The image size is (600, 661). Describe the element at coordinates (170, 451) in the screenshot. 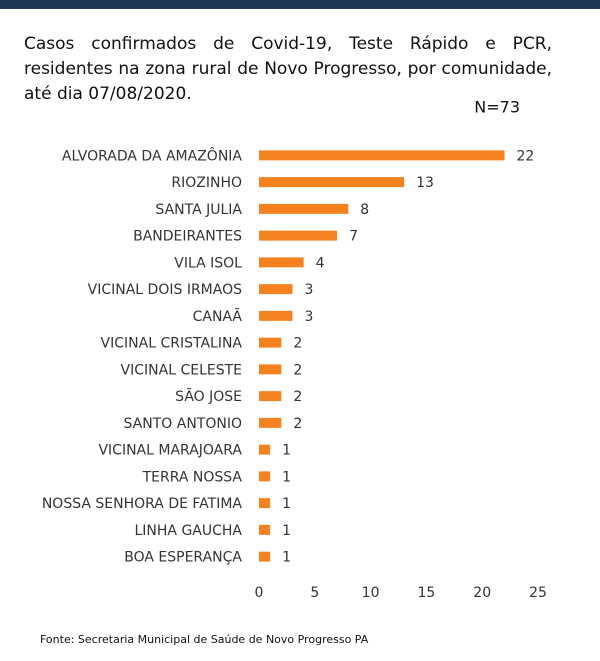

I see `y-tick-label: VICINAL MARAJOARA` at that location.